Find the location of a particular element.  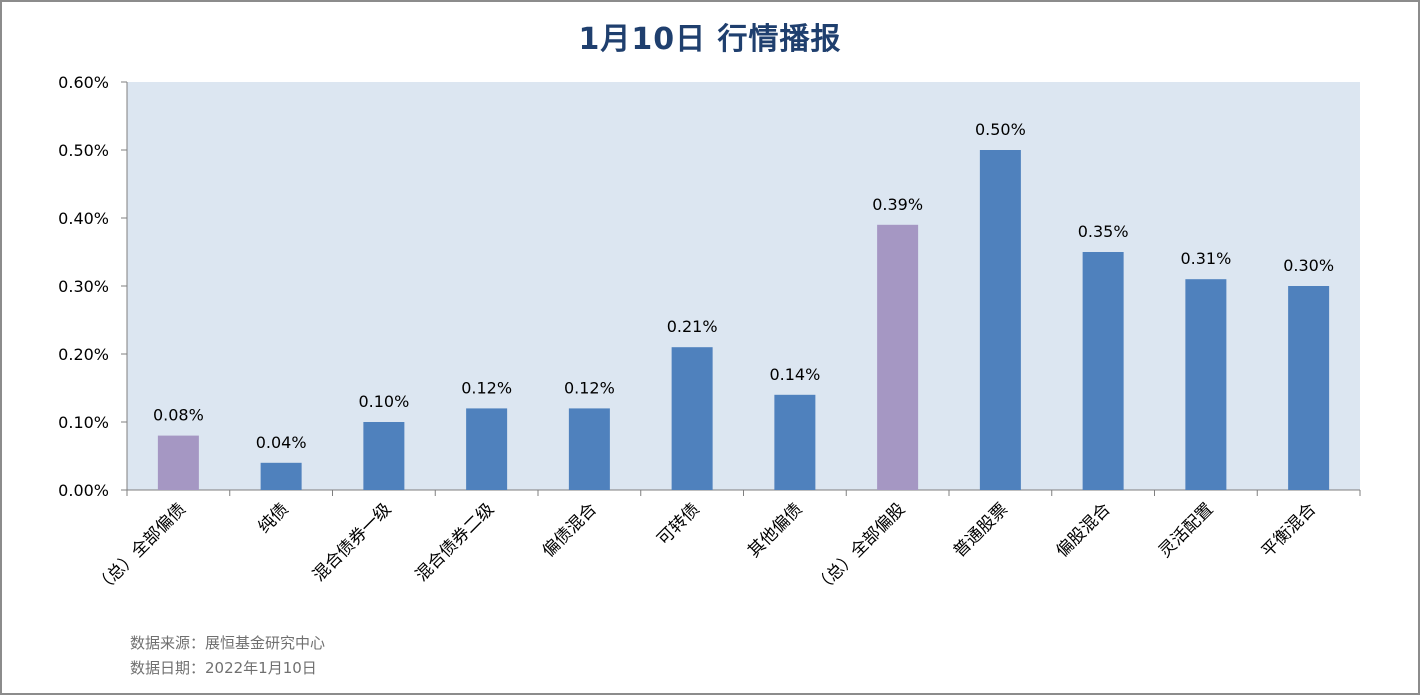

data-label: 0.10% is located at coordinates (383, 401).